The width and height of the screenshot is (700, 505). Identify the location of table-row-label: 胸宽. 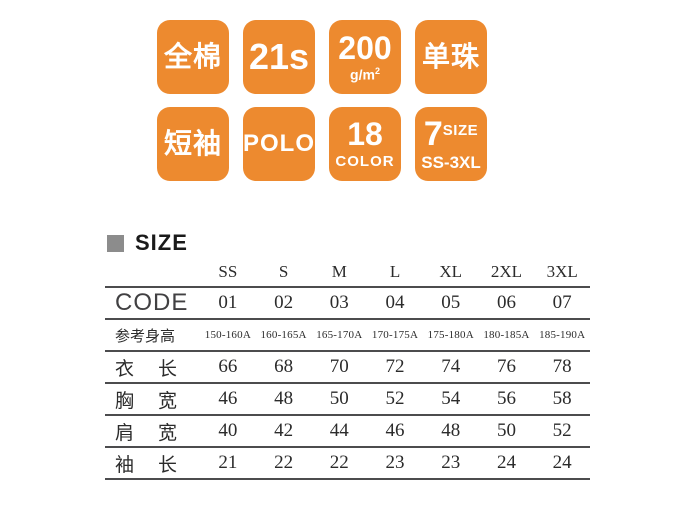
(152, 399).